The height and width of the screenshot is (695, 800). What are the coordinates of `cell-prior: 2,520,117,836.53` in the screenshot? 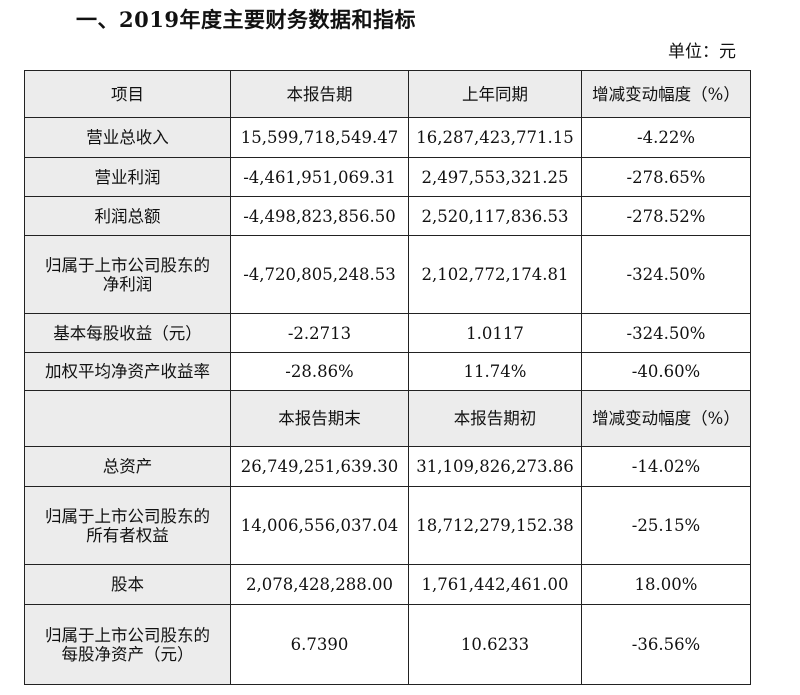 It's located at (495, 216).